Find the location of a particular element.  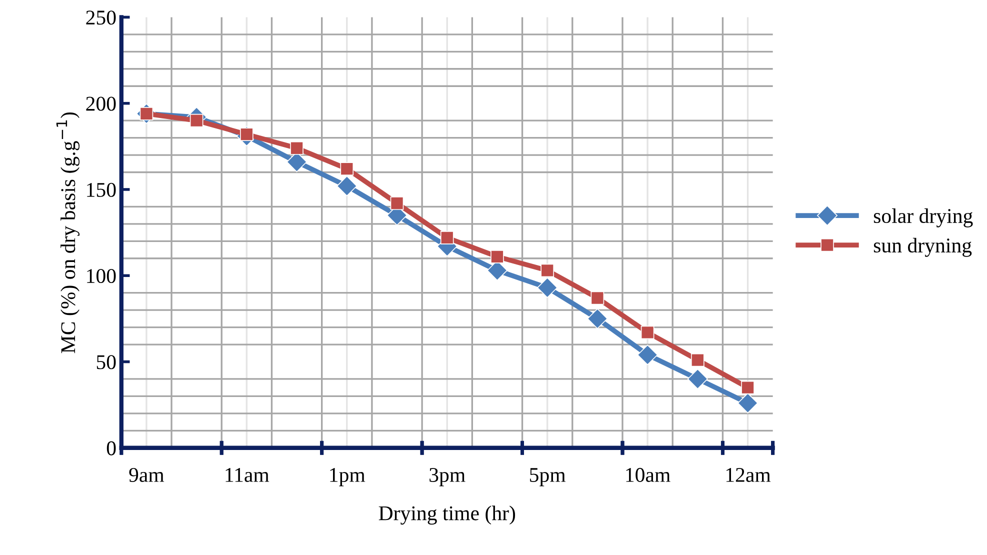

x-tick-label: 5pm is located at coordinates (548, 477).